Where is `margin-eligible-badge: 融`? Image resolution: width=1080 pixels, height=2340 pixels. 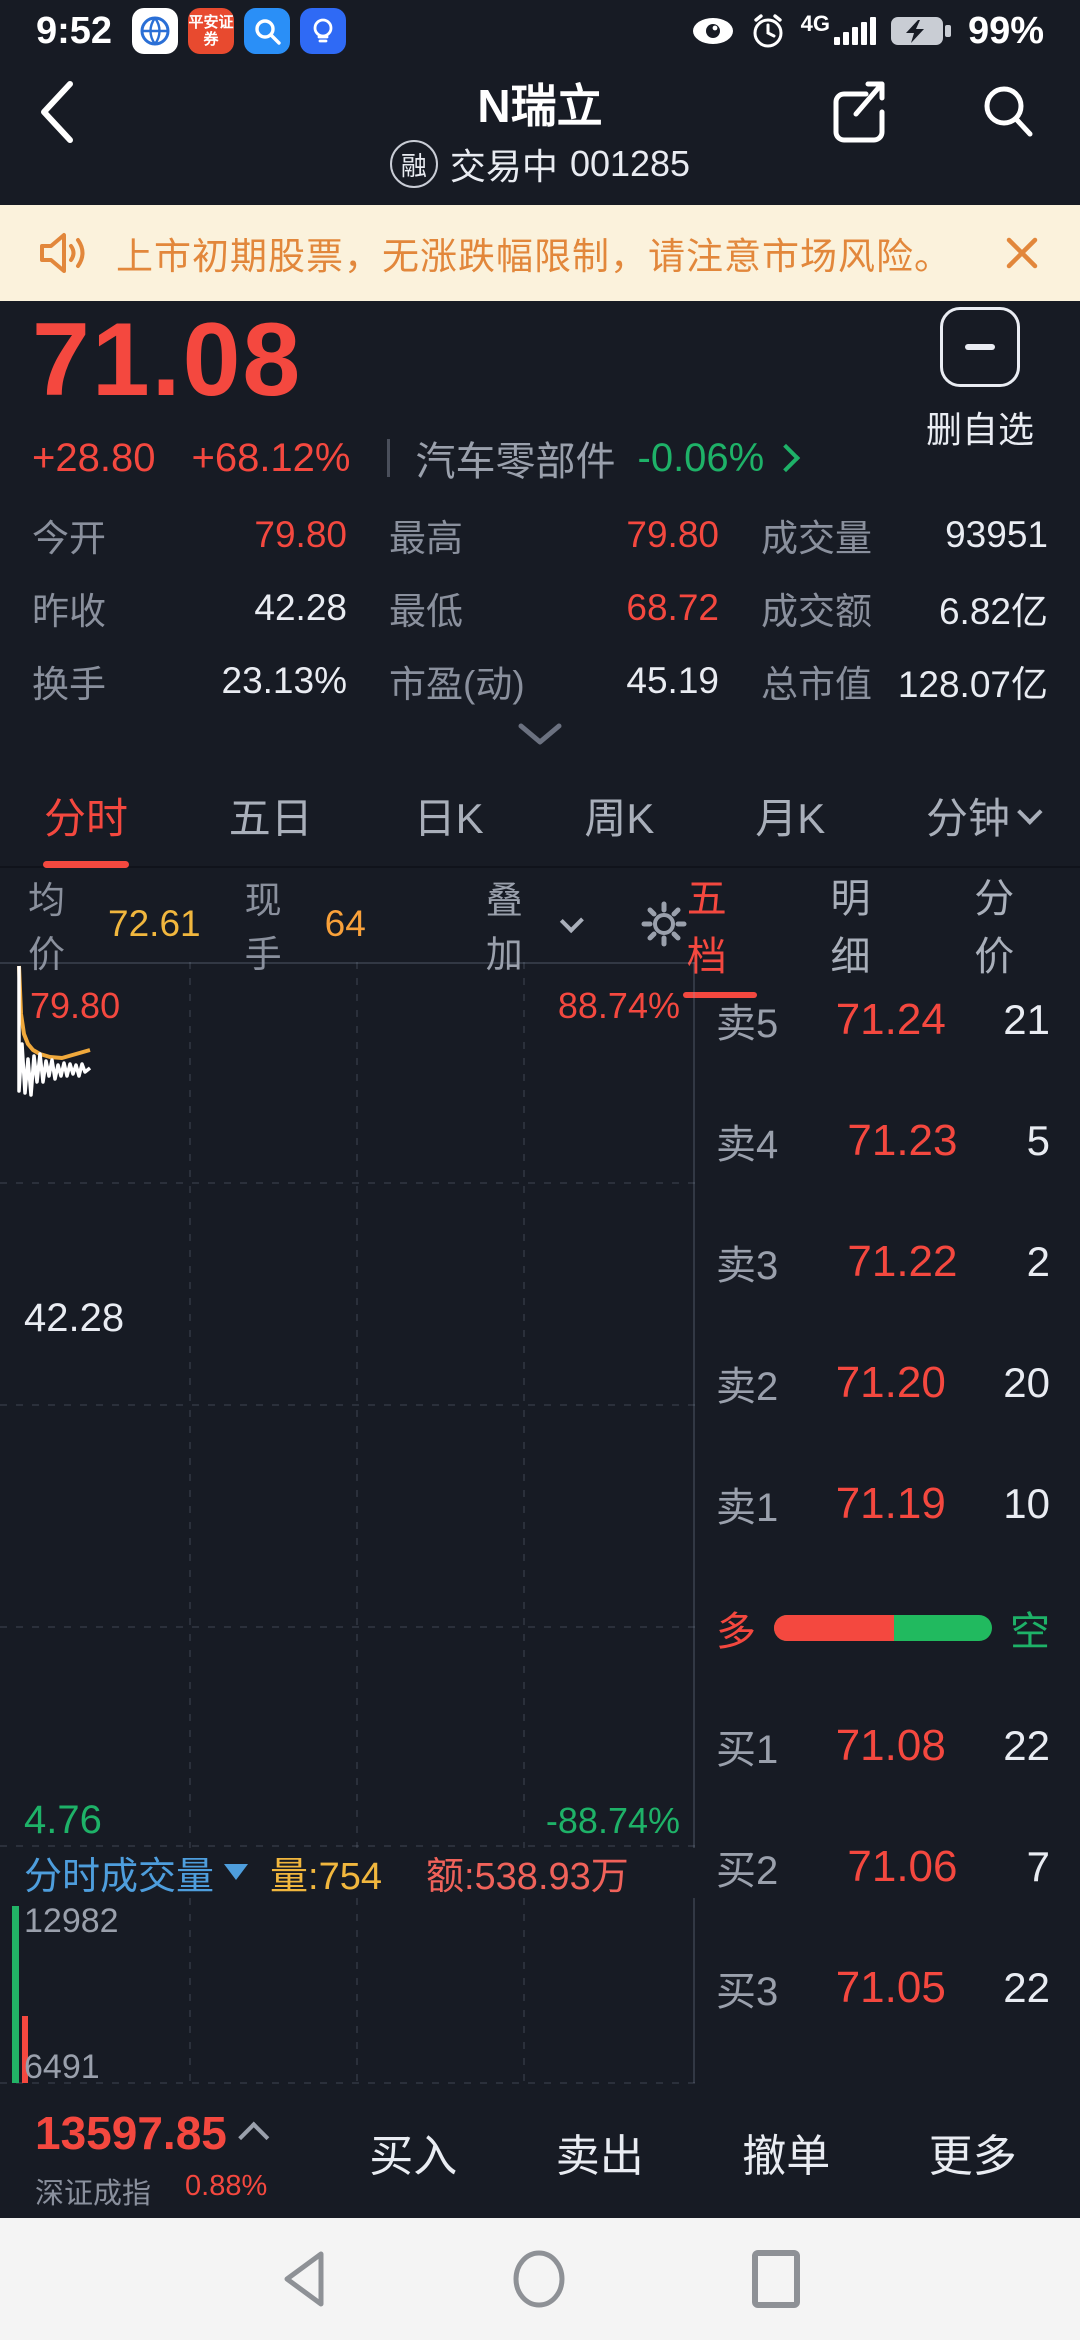 margin-eligible-badge: 融 is located at coordinates (413, 164).